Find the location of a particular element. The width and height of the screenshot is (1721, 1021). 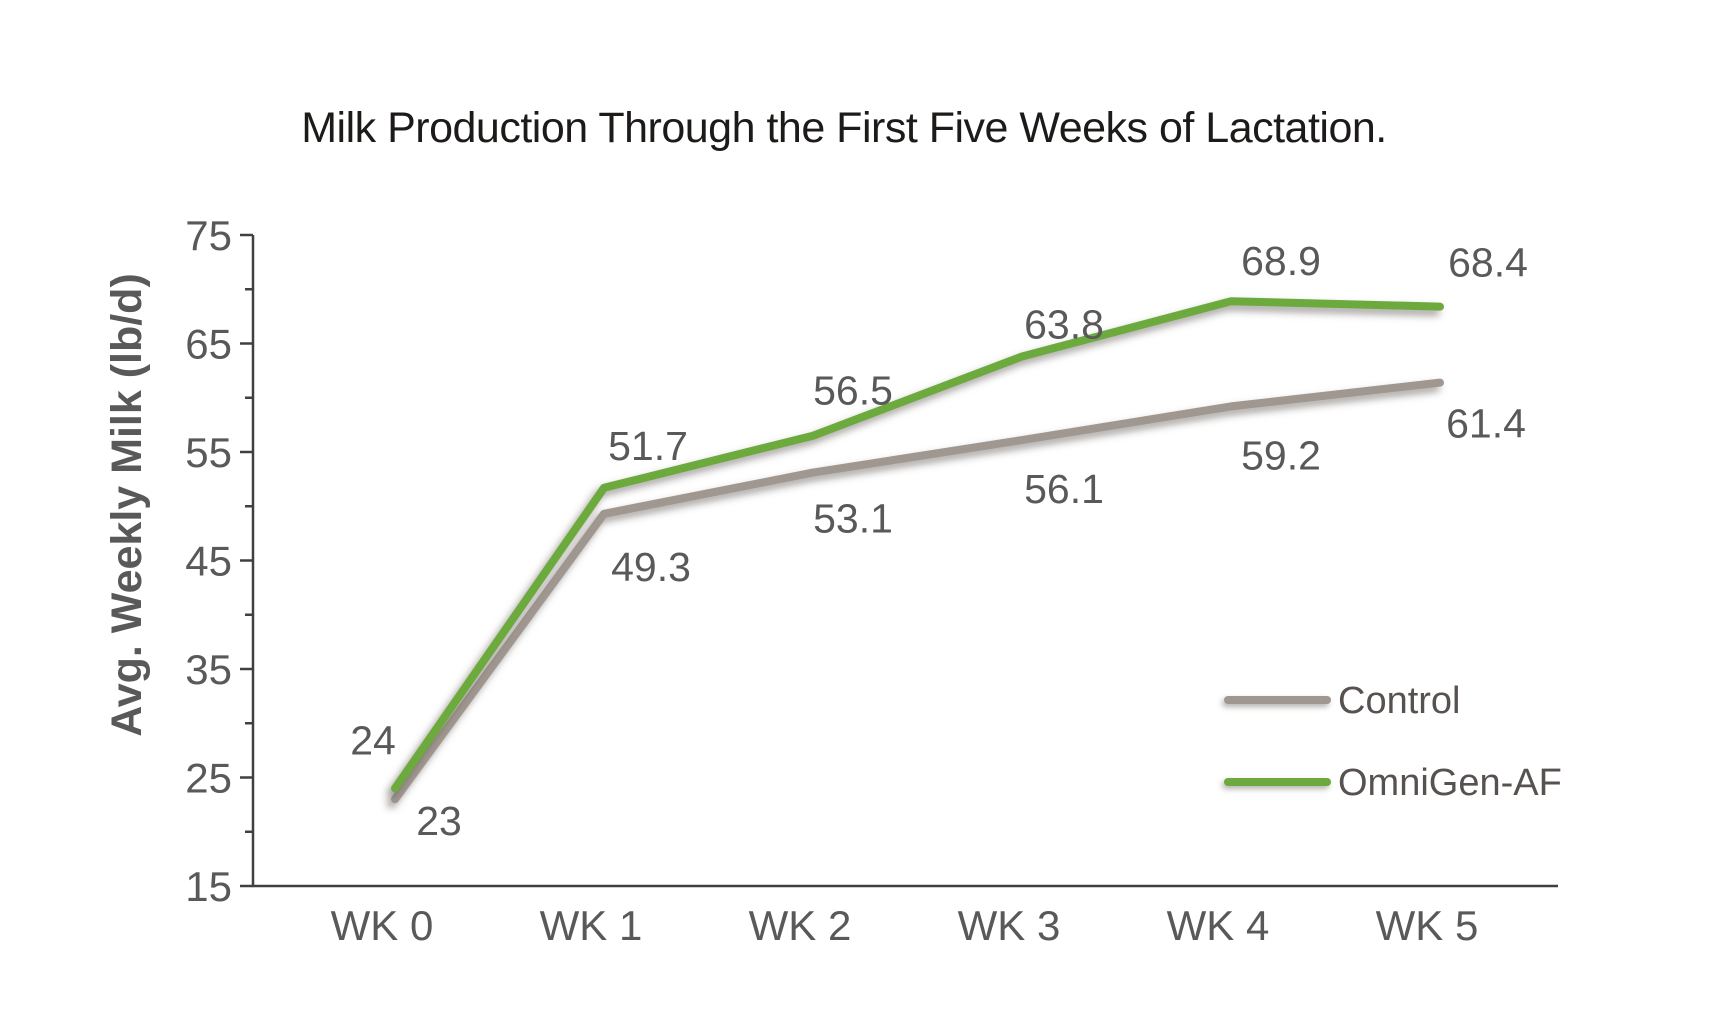

data-label-omnigen-af-2: 56.5 is located at coordinates (853, 391).